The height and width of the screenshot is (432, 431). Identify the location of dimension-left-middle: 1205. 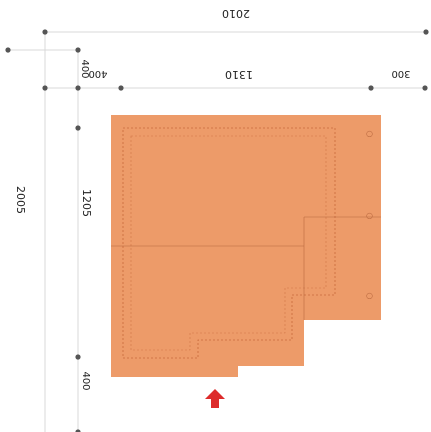
(86, 203).